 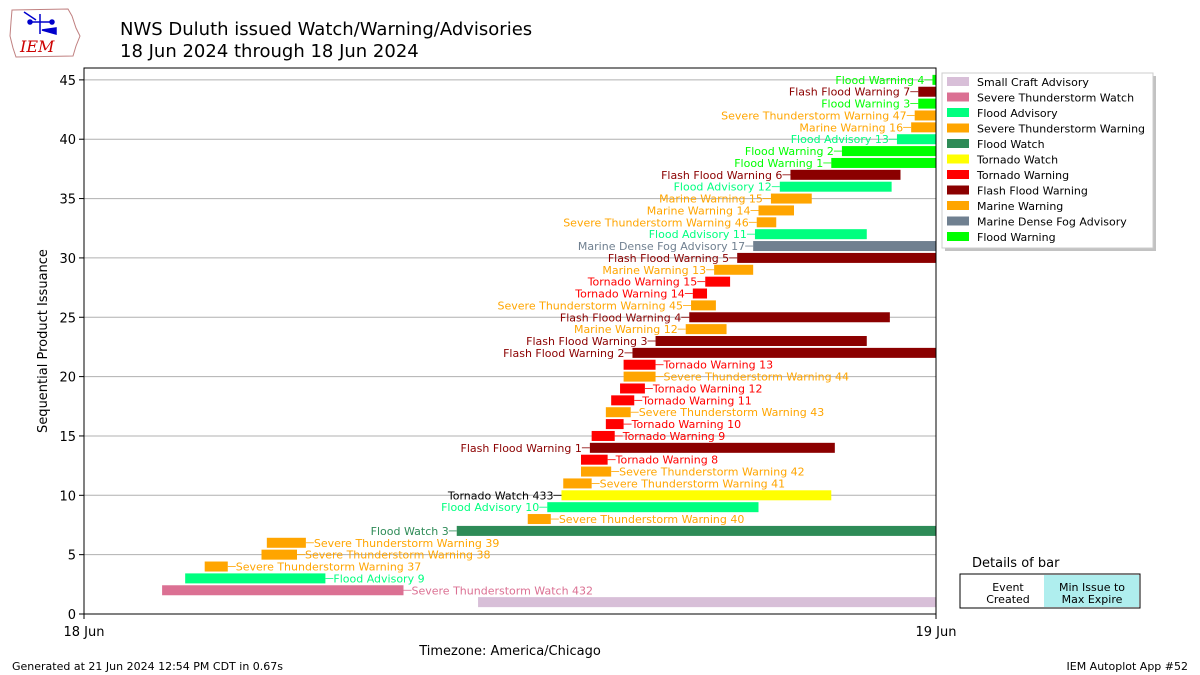 What do you see at coordinates (1055, 98) in the screenshot?
I see `legend-entry-label: Severe Thunderstorm Watch` at bounding box center [1055, 98].